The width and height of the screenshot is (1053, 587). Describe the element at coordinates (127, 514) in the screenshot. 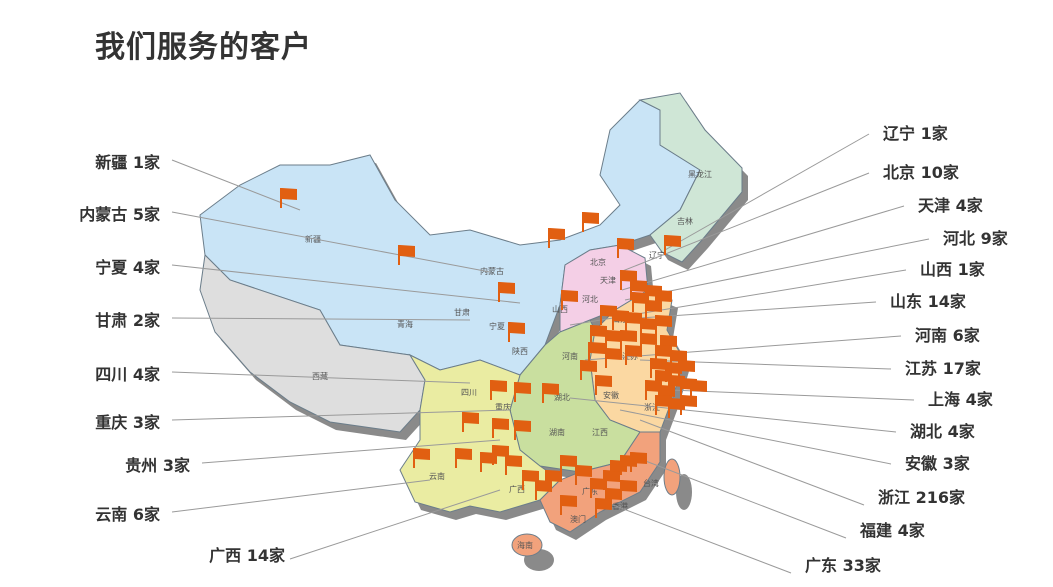

I see `left-label: 云南 6家` at that location.